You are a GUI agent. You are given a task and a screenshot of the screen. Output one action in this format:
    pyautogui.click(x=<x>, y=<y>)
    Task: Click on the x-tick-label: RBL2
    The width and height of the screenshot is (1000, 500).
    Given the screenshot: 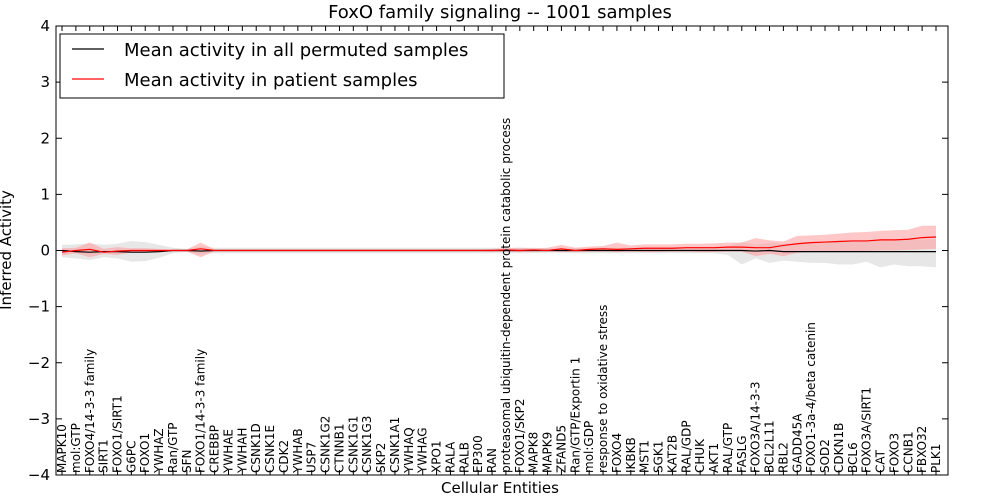 What is the action you would take?
    pyautogui.click(x=783, y=457)
    